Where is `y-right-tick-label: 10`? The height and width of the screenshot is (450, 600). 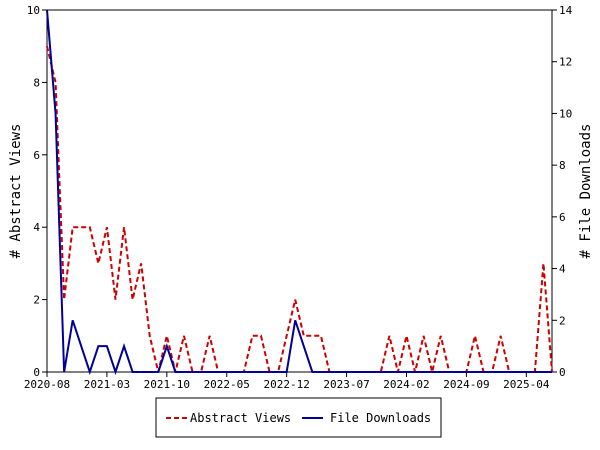
y-right-tick-label: 10 is located at coordinates (565, 113).